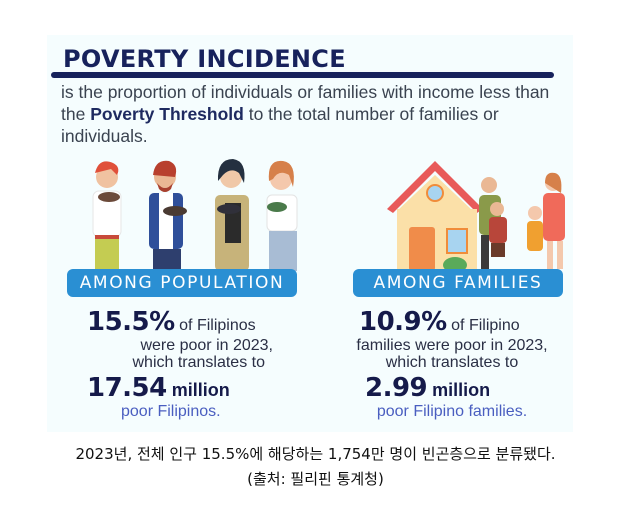  What do you see at coordinates (232, 215) in the screenshot?
I see `person-3-icon` at bounding box center [232, 215].